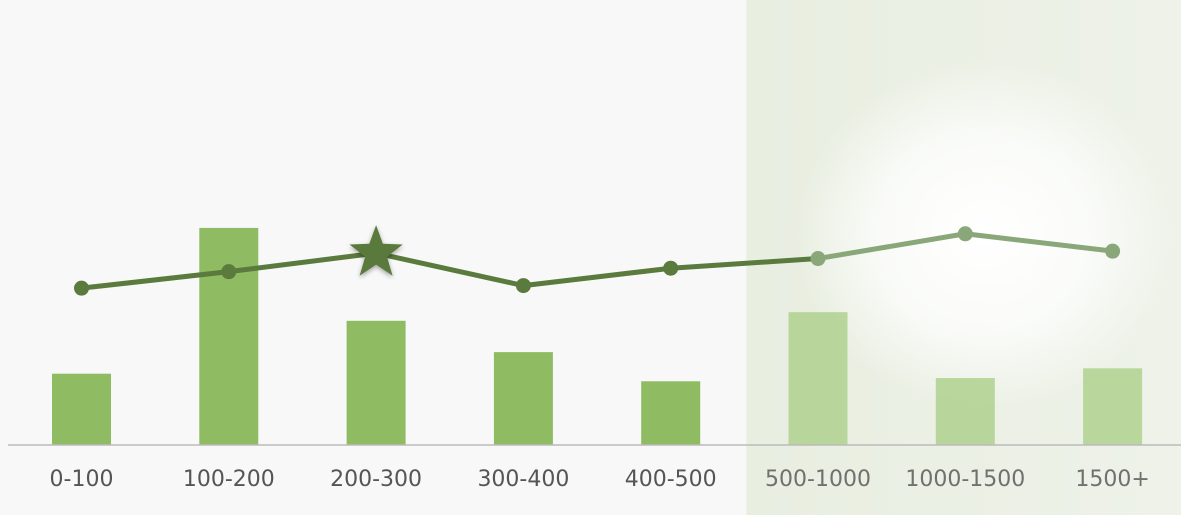 The width and height of the screenshot is (1181, 515). What do you see at coordinates (965, 479) in the screenshot?
I see `x-tick-label: 1000-1500` at bounding box center [965, 479].